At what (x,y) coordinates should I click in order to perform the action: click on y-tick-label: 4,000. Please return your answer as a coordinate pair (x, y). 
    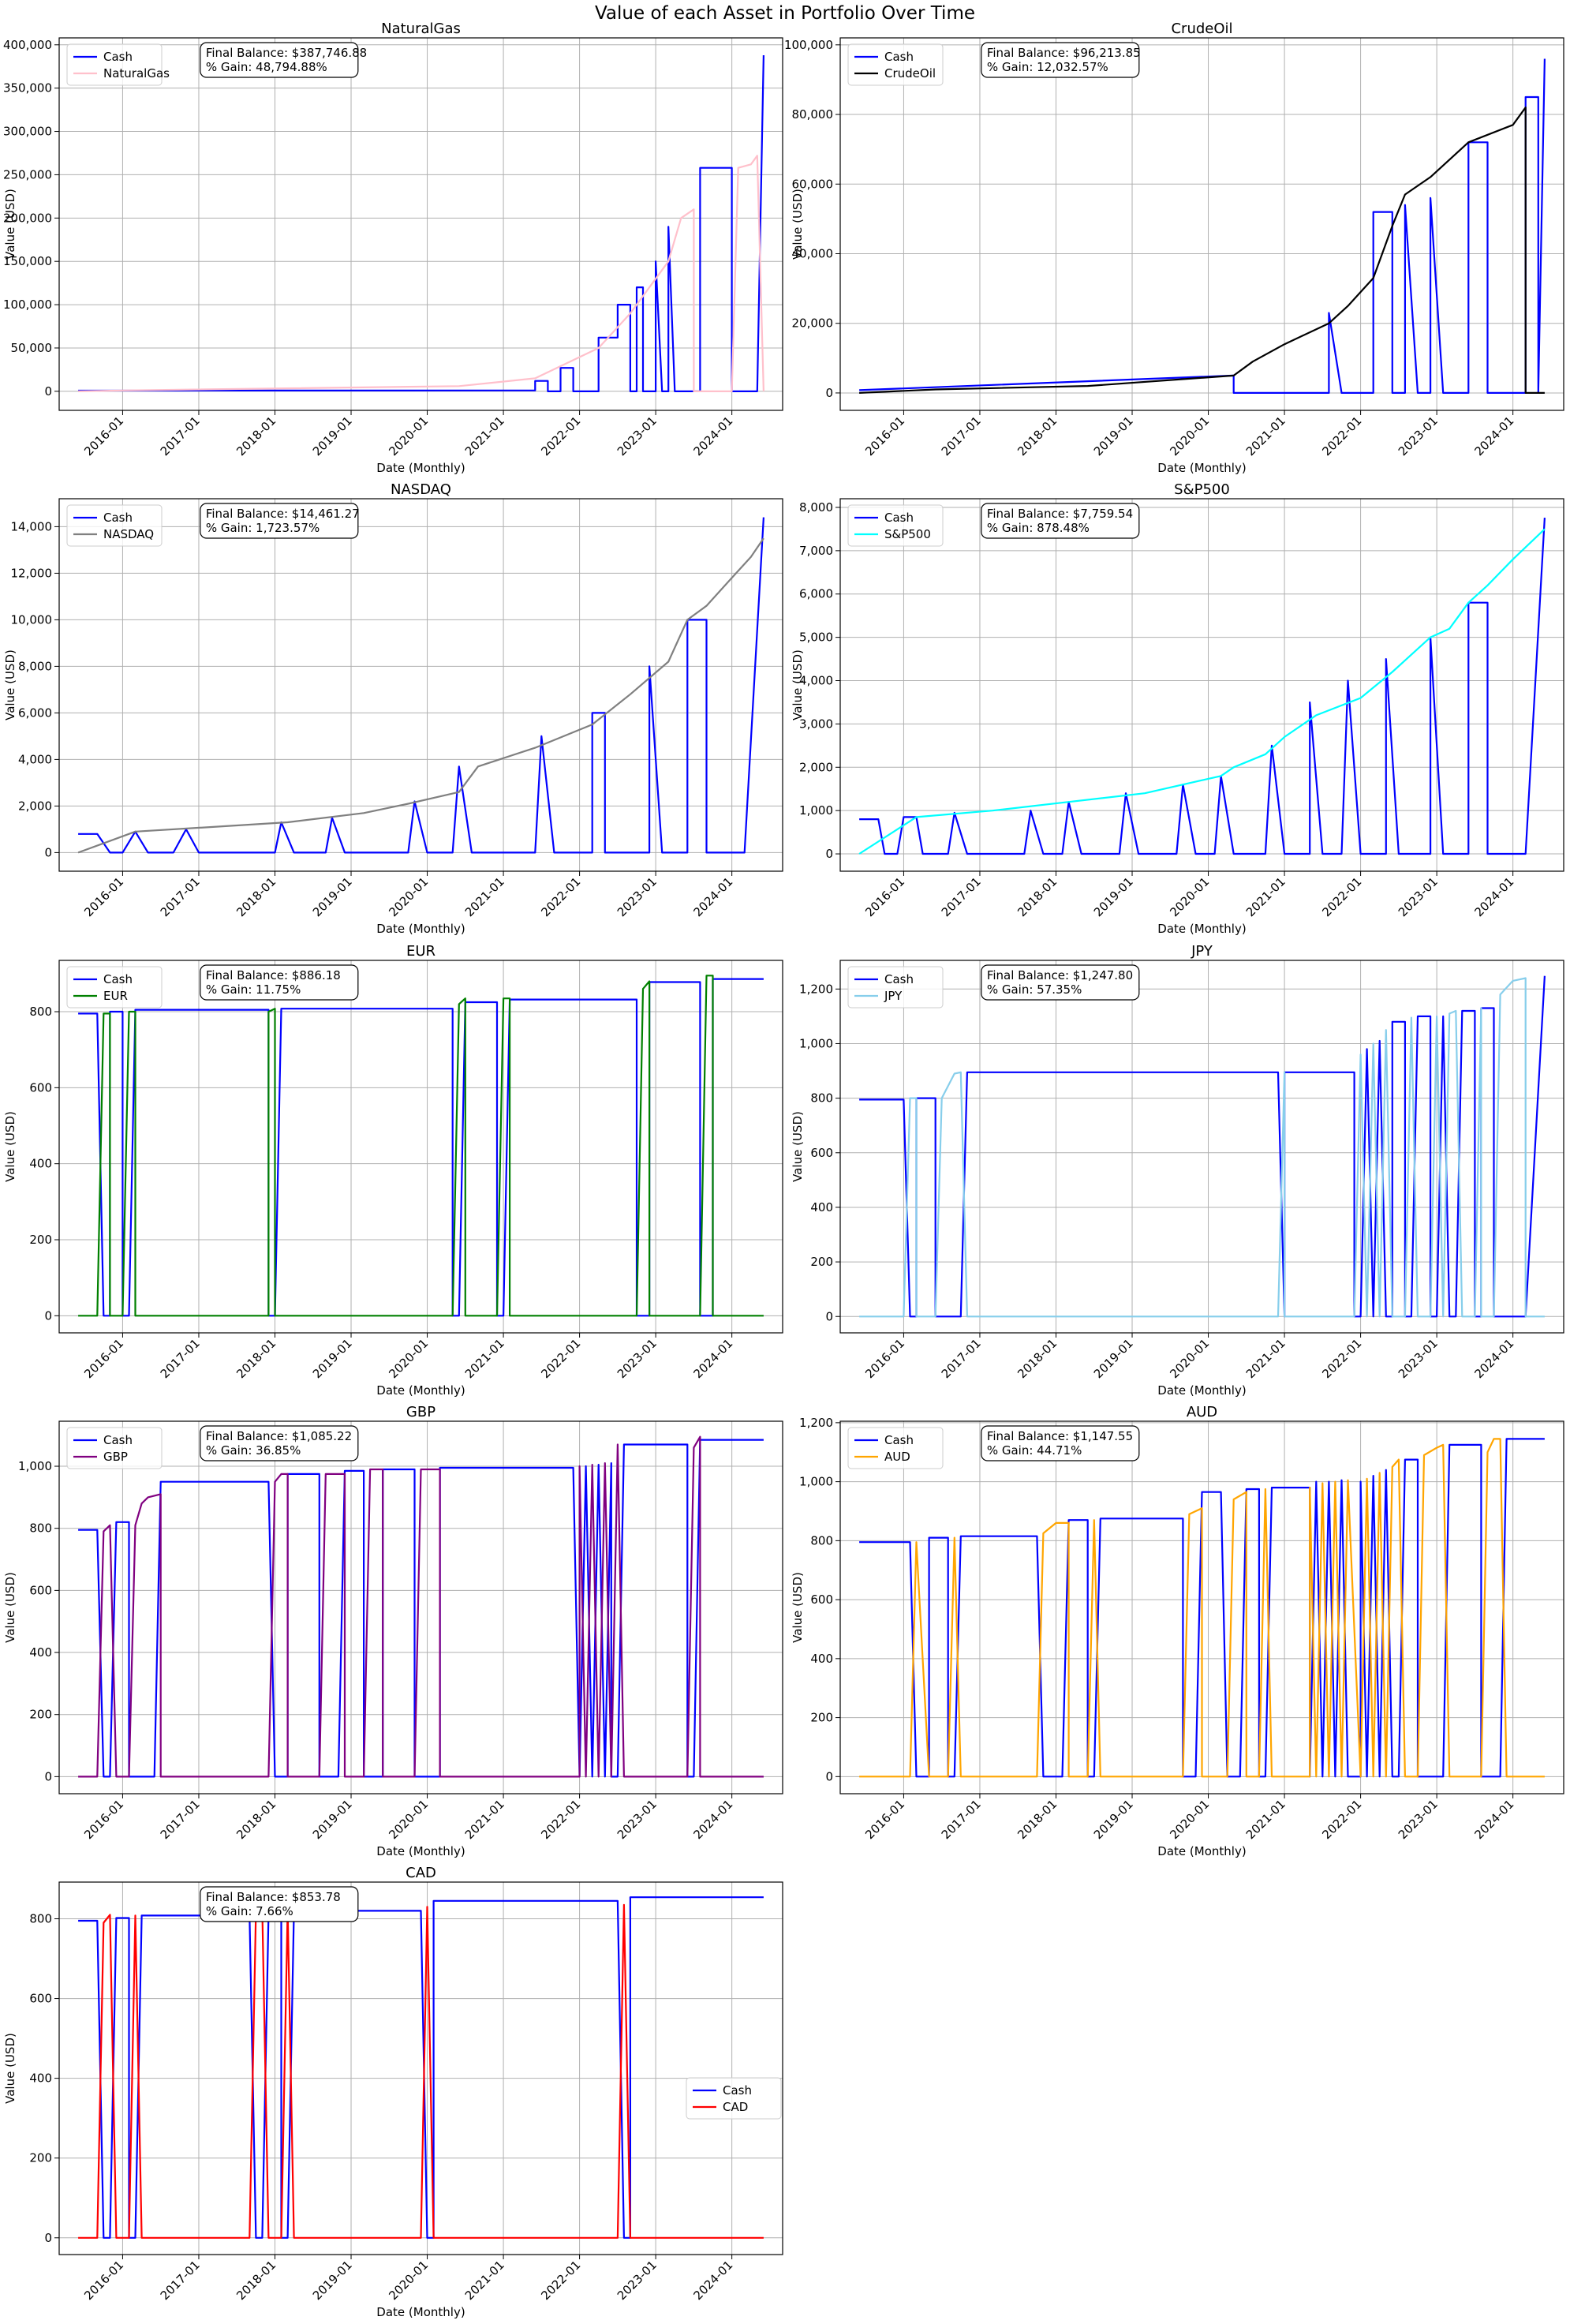
    Looking at the image, I should click on (816, 681).